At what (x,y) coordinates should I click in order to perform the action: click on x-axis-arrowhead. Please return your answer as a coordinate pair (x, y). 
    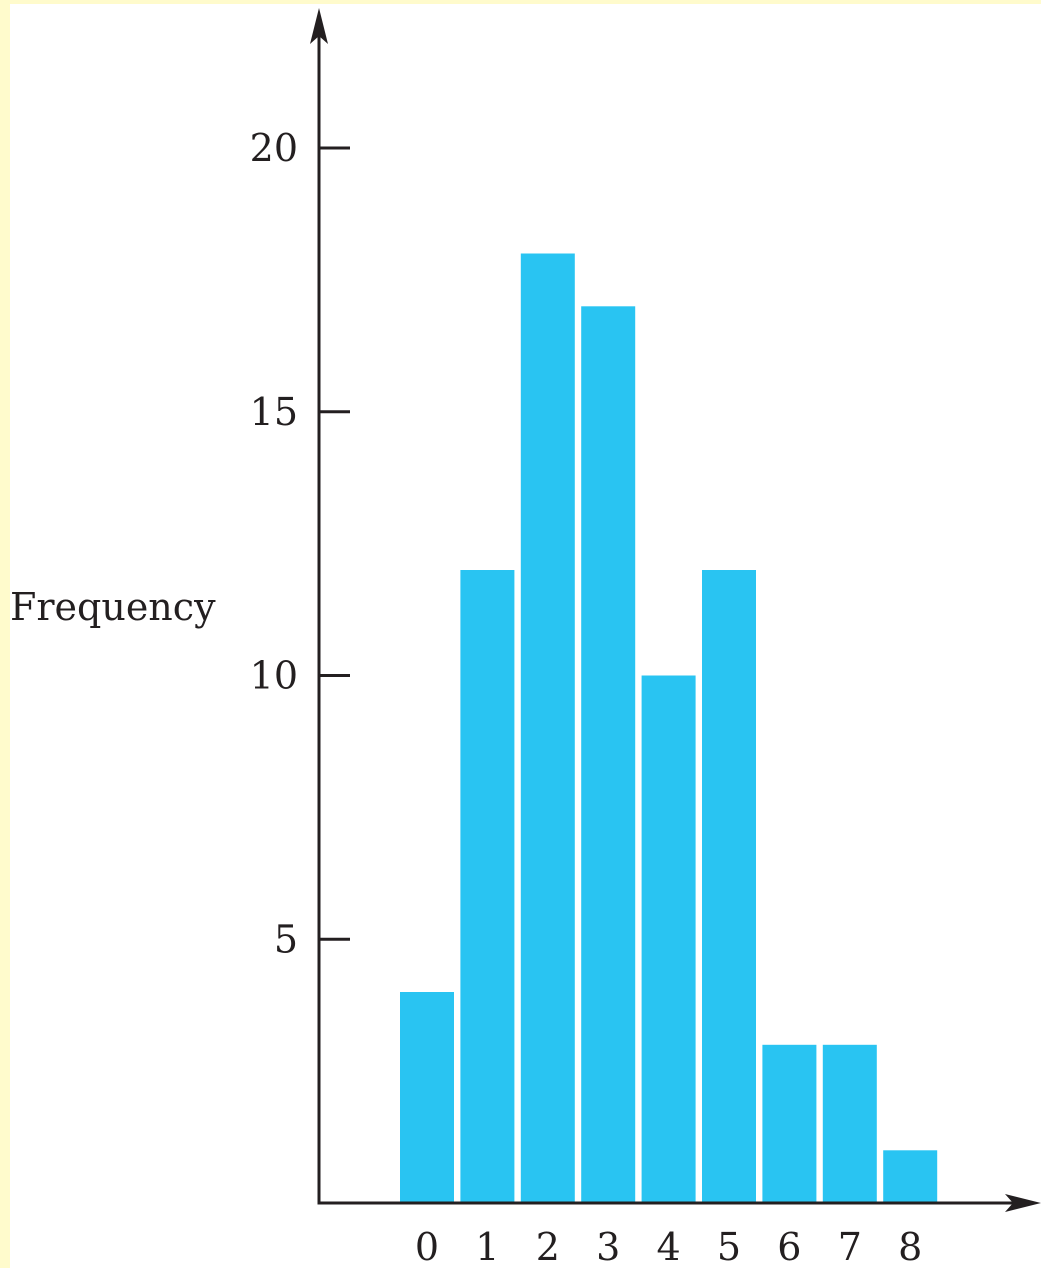
    Looking at the image, I should click on (1023, 1203).